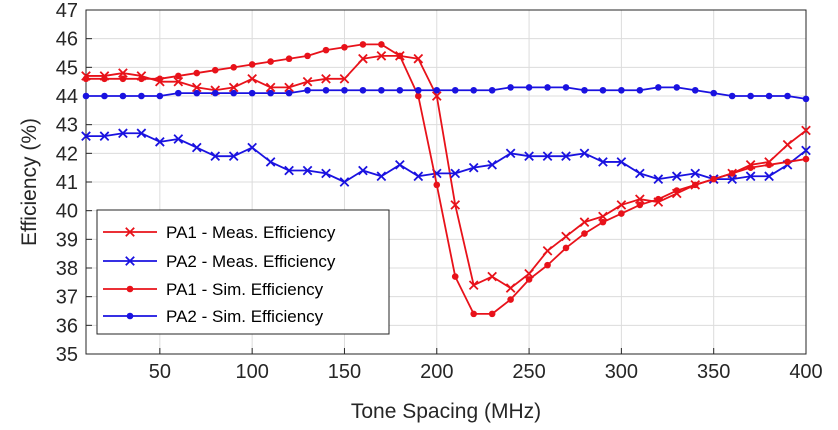 This screenshot has height=430, width=838. I want to click on legend-box, so click(243, 272).